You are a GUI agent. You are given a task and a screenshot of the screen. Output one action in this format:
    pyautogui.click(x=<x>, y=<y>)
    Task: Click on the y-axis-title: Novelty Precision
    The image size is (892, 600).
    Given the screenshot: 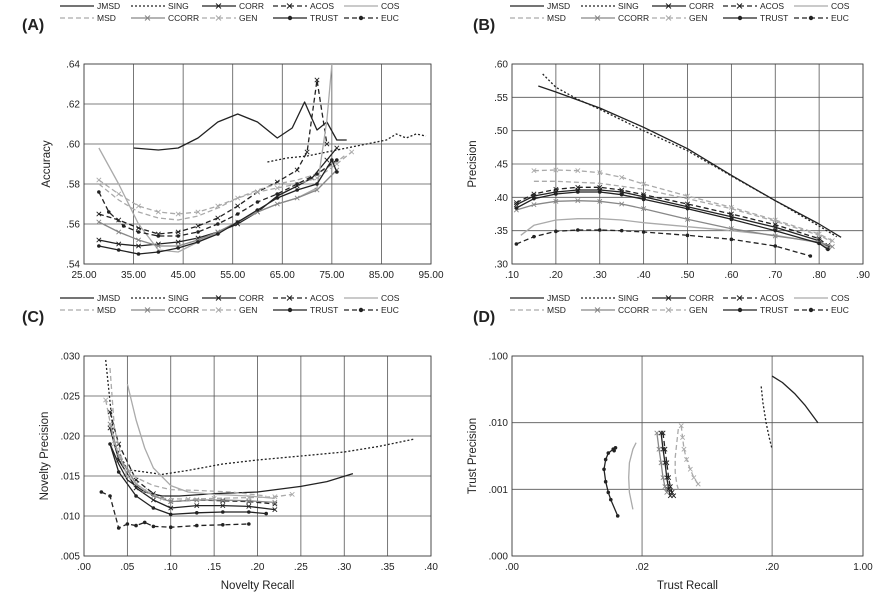 What is the action you would take?
    pyautogui.click(x=45, y=456)
    